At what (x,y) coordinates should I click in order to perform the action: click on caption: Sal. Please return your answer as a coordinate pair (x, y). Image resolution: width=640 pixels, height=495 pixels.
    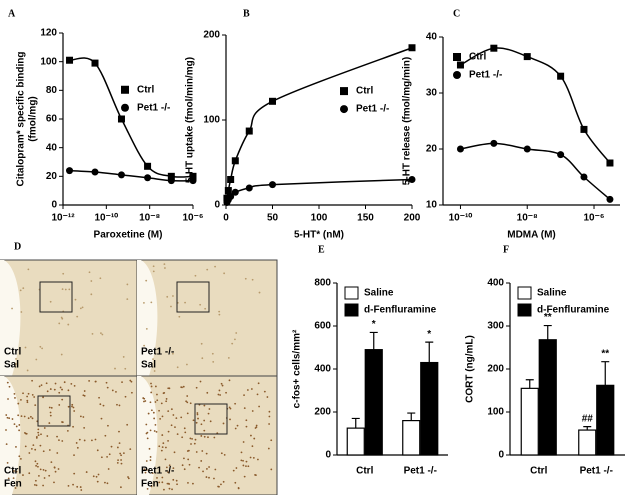
    Looking at the image, I should click on (11, 365).